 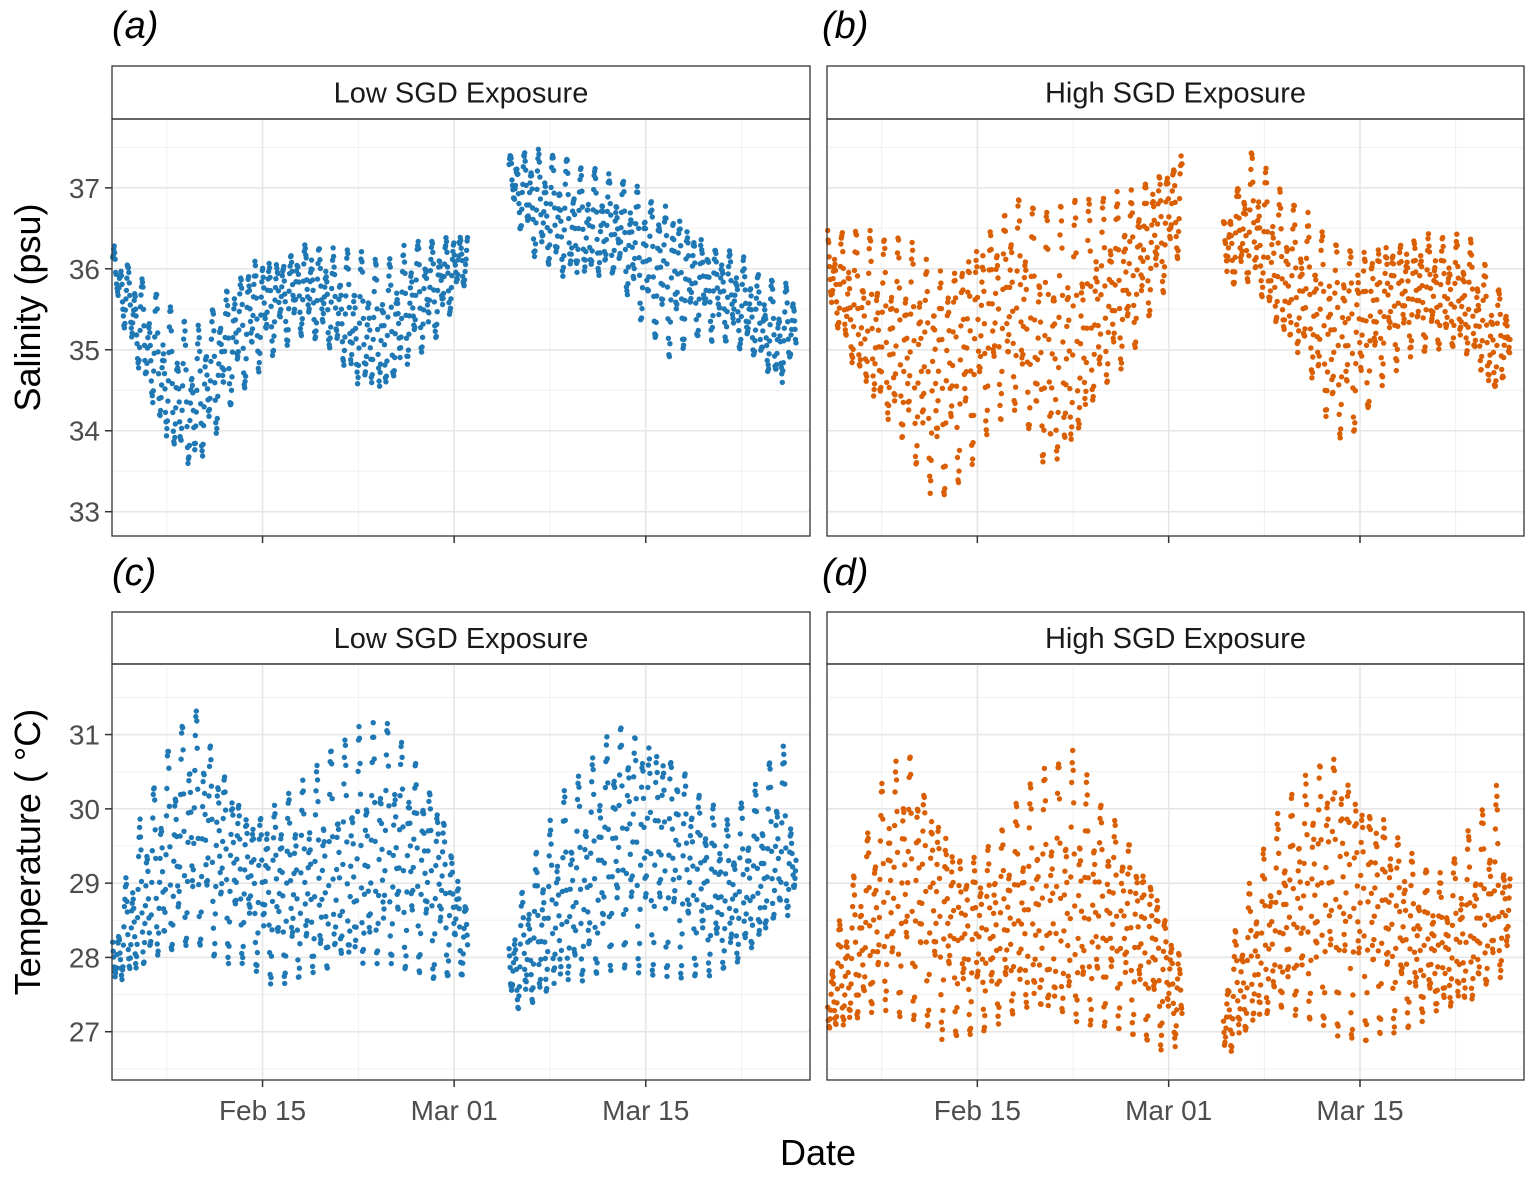 What do you see at coordinates (461, 92) in the screenshot?
I see `facet-strip` at bounding box center [461, 92].